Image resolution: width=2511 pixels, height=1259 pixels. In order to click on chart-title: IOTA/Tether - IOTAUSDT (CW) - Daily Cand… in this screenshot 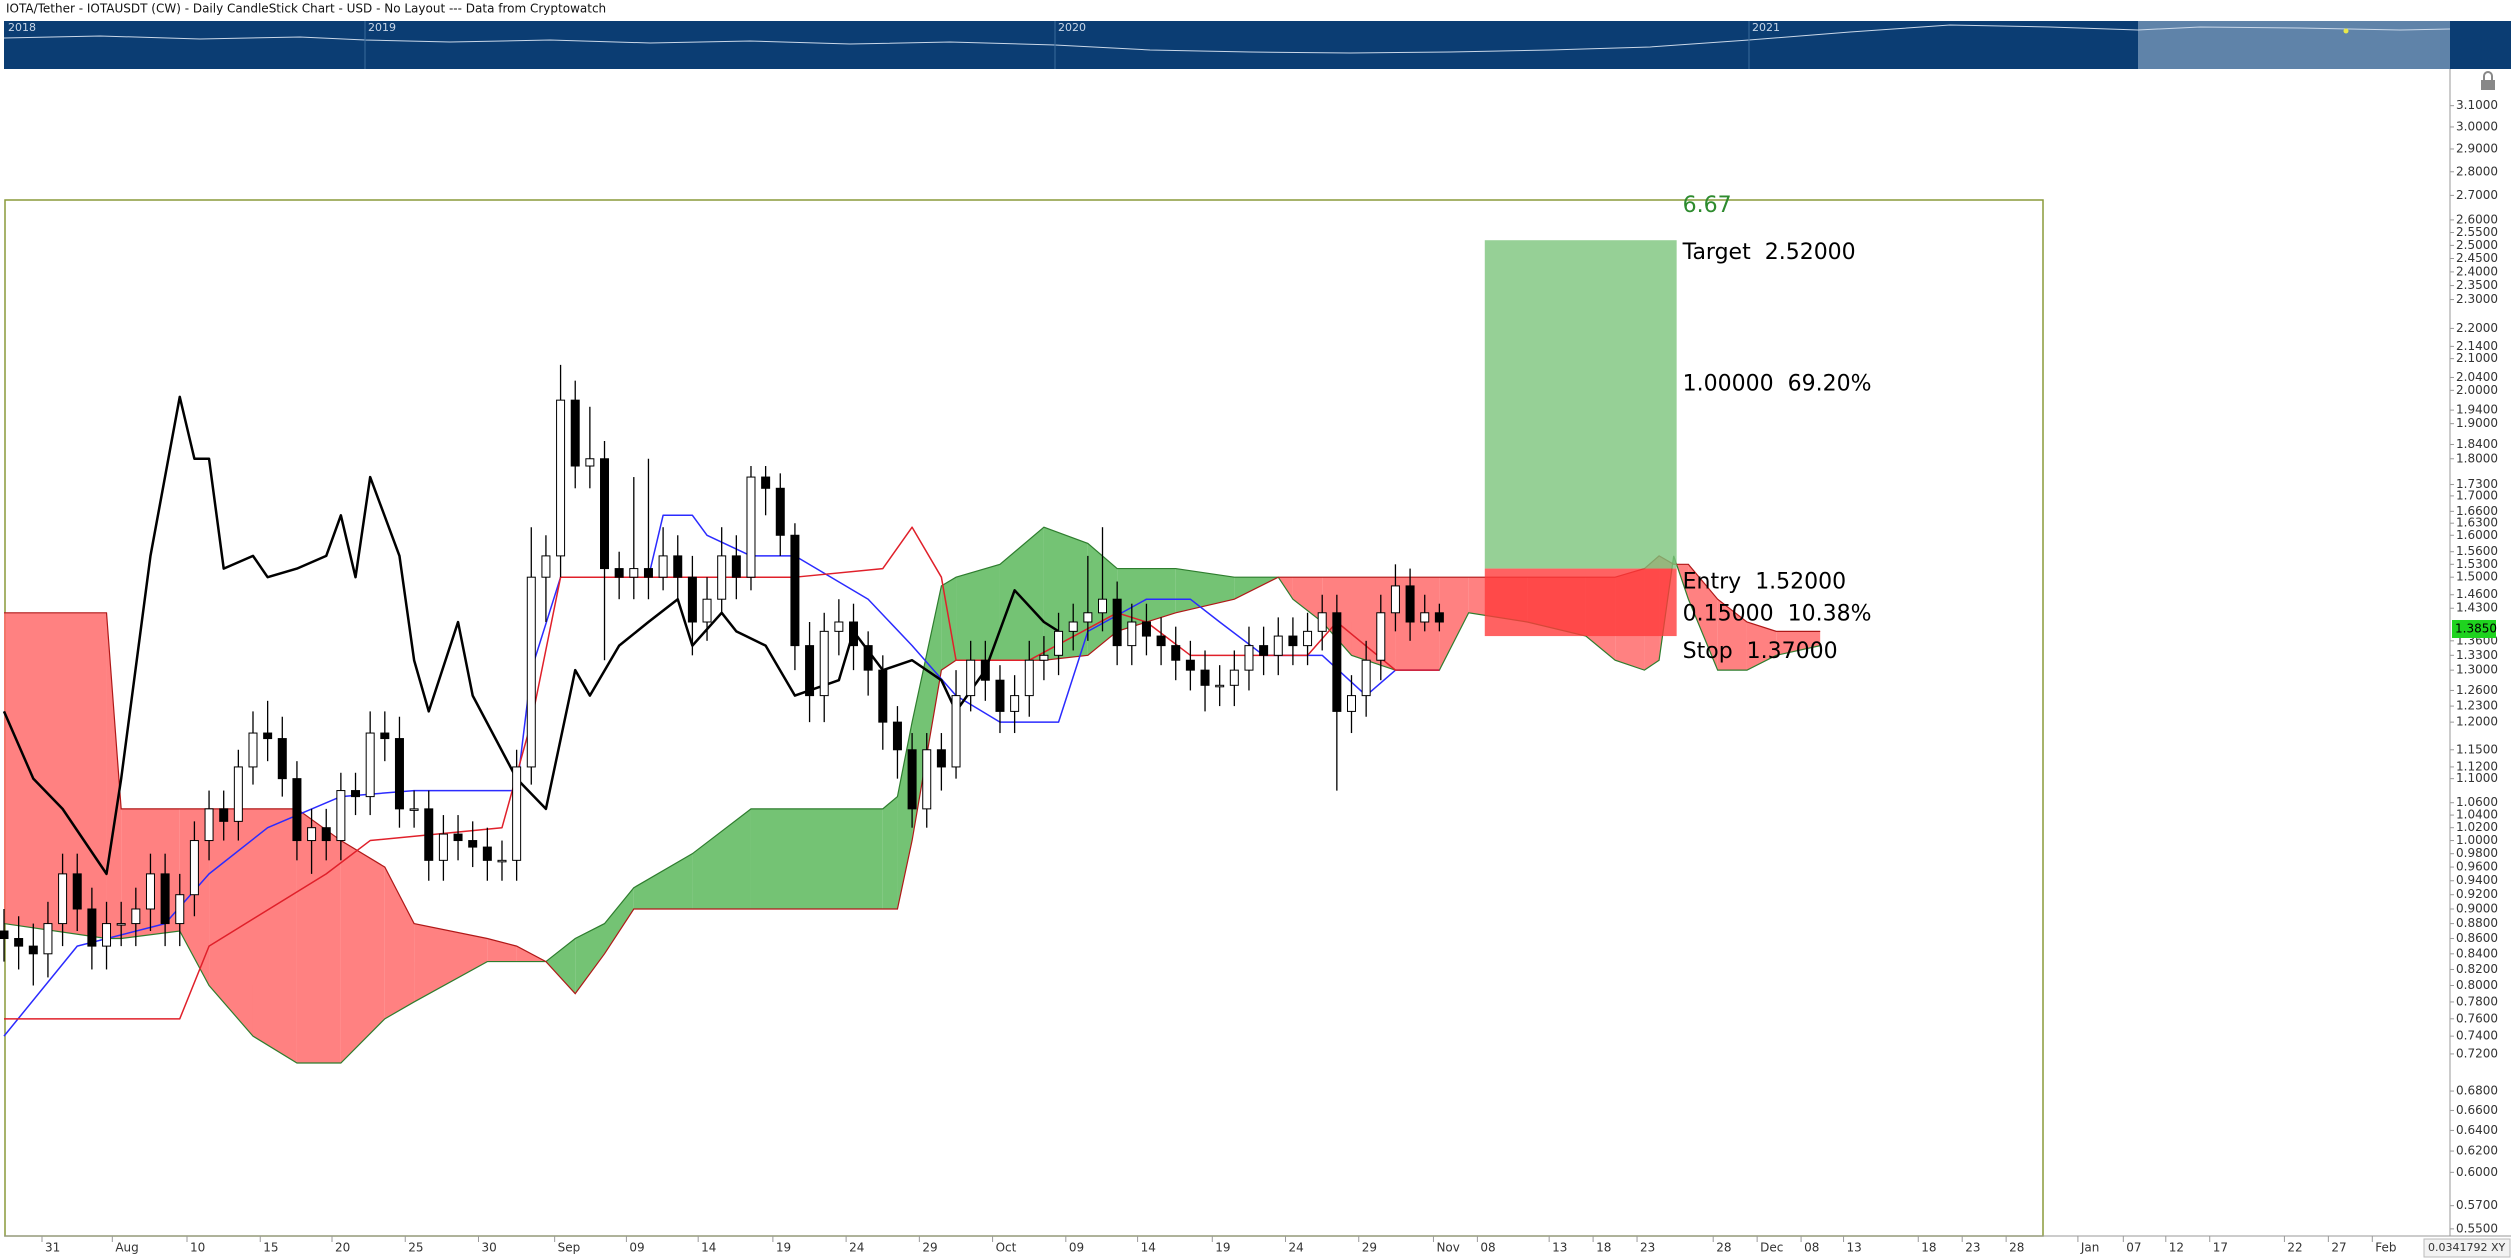, I will do `click(306, 9)`.